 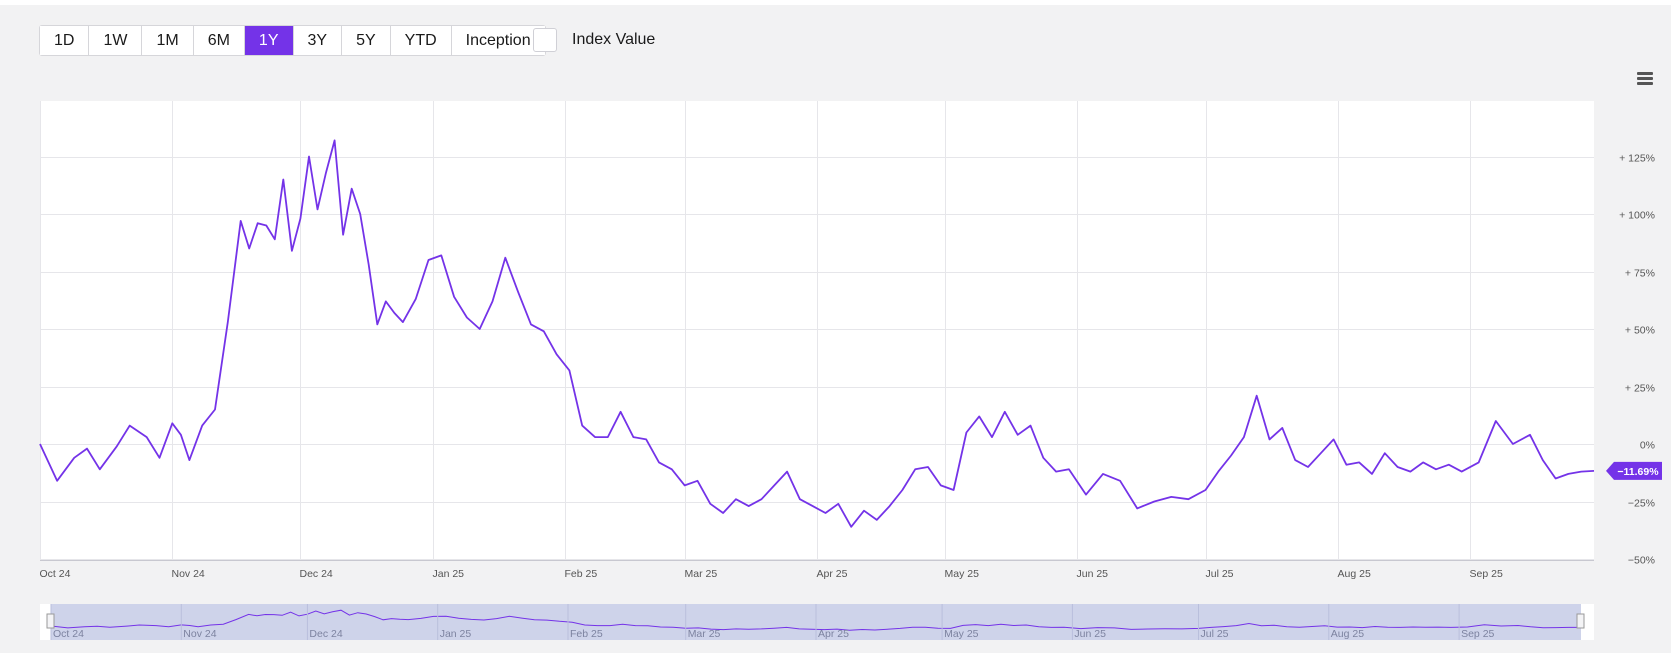 What do you see at coordinates (1580, 621) in the screenshot?
I see `navigator-handle-right` at bounding box center [1580, 621].